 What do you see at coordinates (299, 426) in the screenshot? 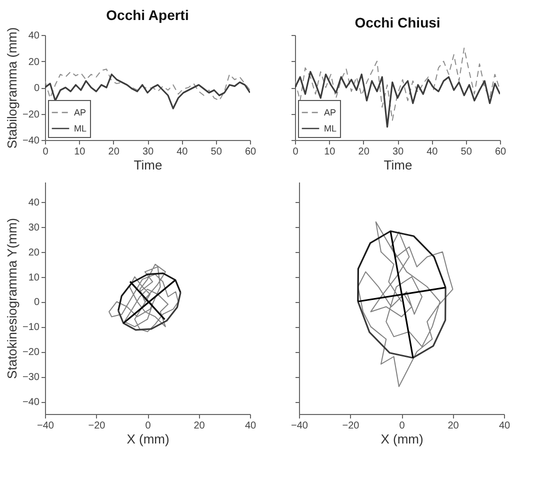
I see `x-tick-label: −40` at bounding box center [299, 426].